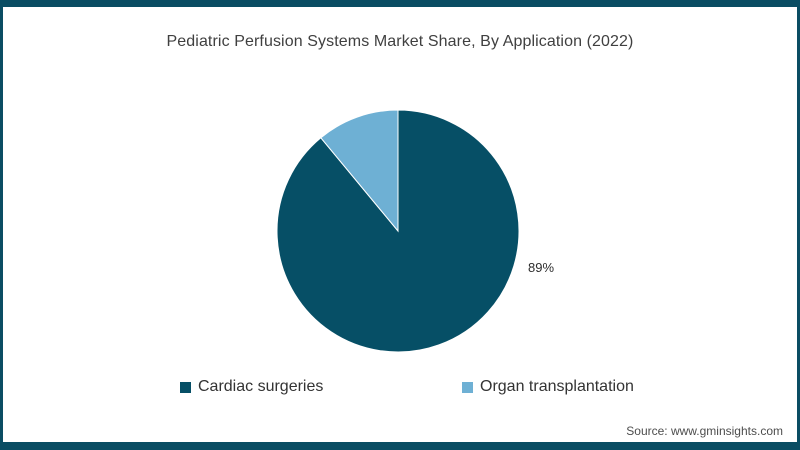 The height and width of the screenshot is (450, 800). I want to click on legend-item-cardiac-surgeries: Cardiac surgeries, so click(251, 387).